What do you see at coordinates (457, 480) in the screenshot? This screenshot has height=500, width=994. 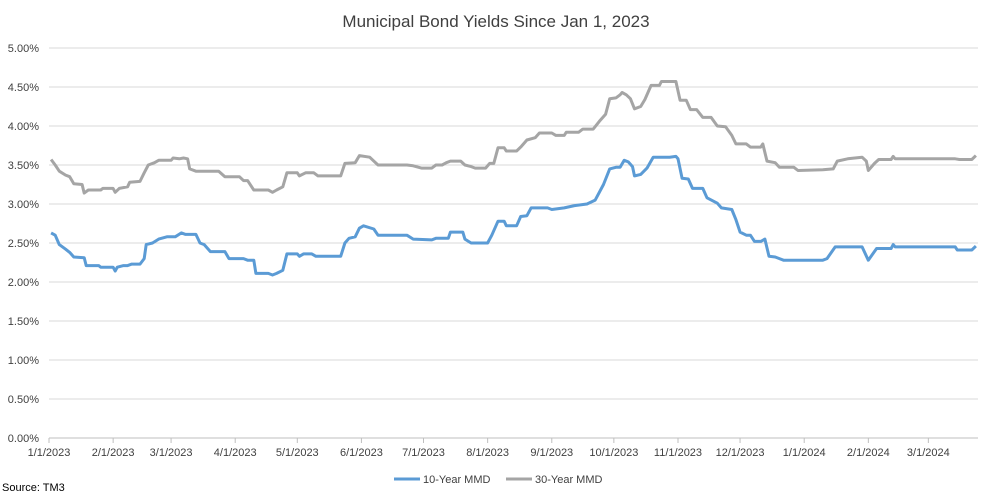 I see `legend-label-10-year: 10-Year MMD` at bounding box center [457, 480].